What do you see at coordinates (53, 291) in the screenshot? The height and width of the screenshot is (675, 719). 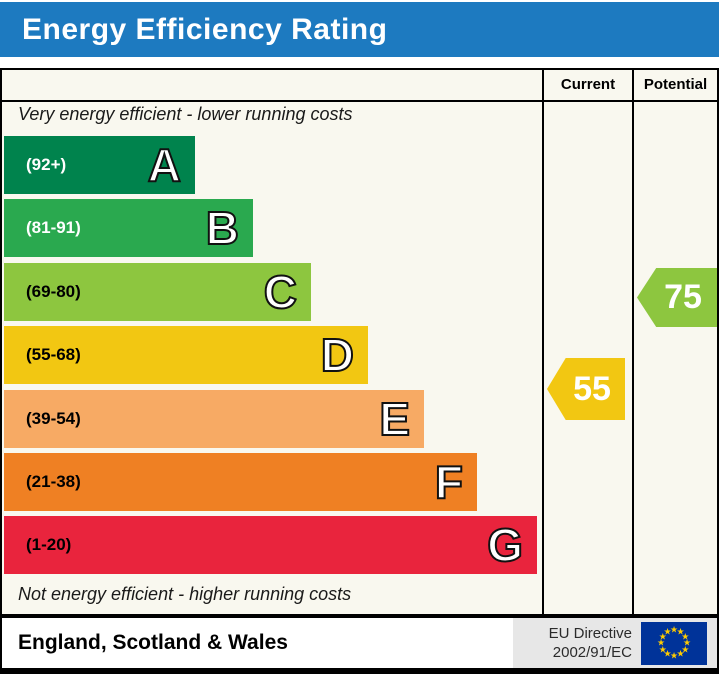 I see `band-range-label: (69-80)` at bounding box center [53, 291].